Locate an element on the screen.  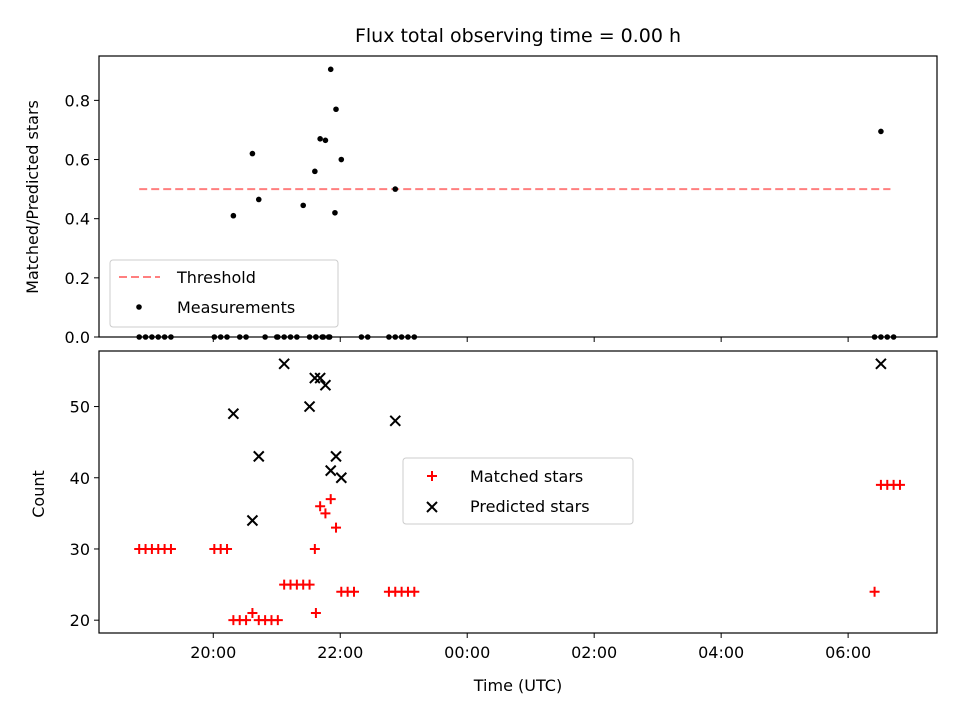
top-legend-box is located at coordinates (224, 293).